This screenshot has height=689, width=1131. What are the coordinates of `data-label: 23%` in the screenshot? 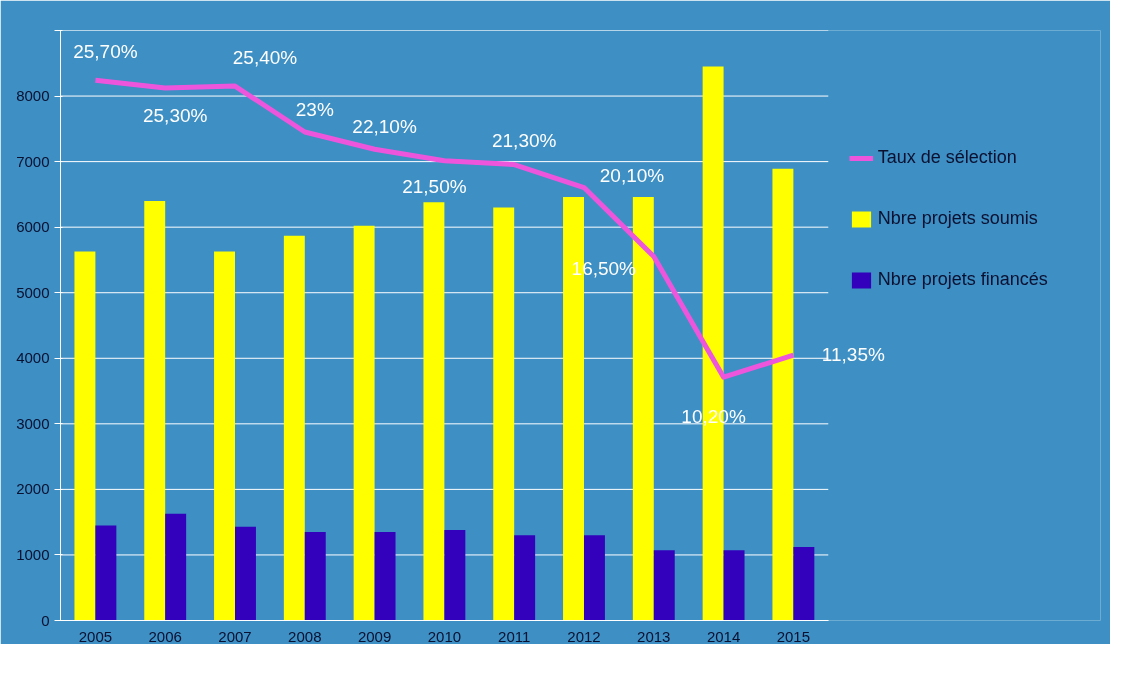 It's located at (314, 110).